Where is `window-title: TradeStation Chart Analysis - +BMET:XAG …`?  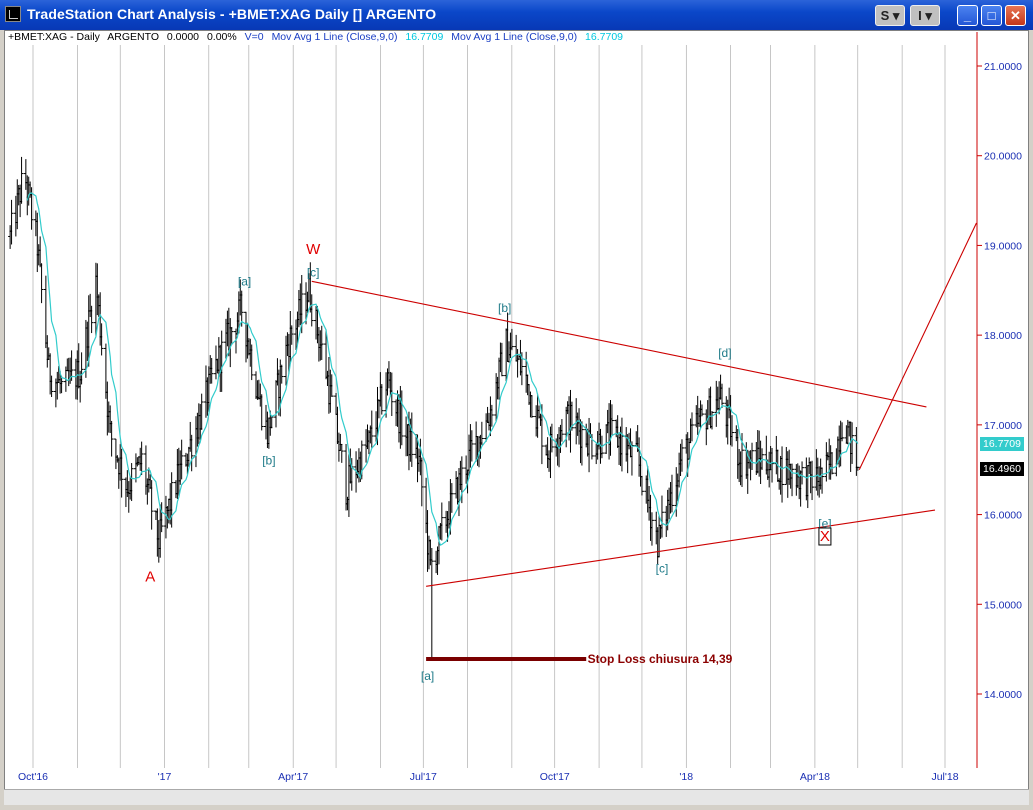 window-title: TradeStation Chart Analysis - +BMET:XAG … is located at coordinates (232, 14).